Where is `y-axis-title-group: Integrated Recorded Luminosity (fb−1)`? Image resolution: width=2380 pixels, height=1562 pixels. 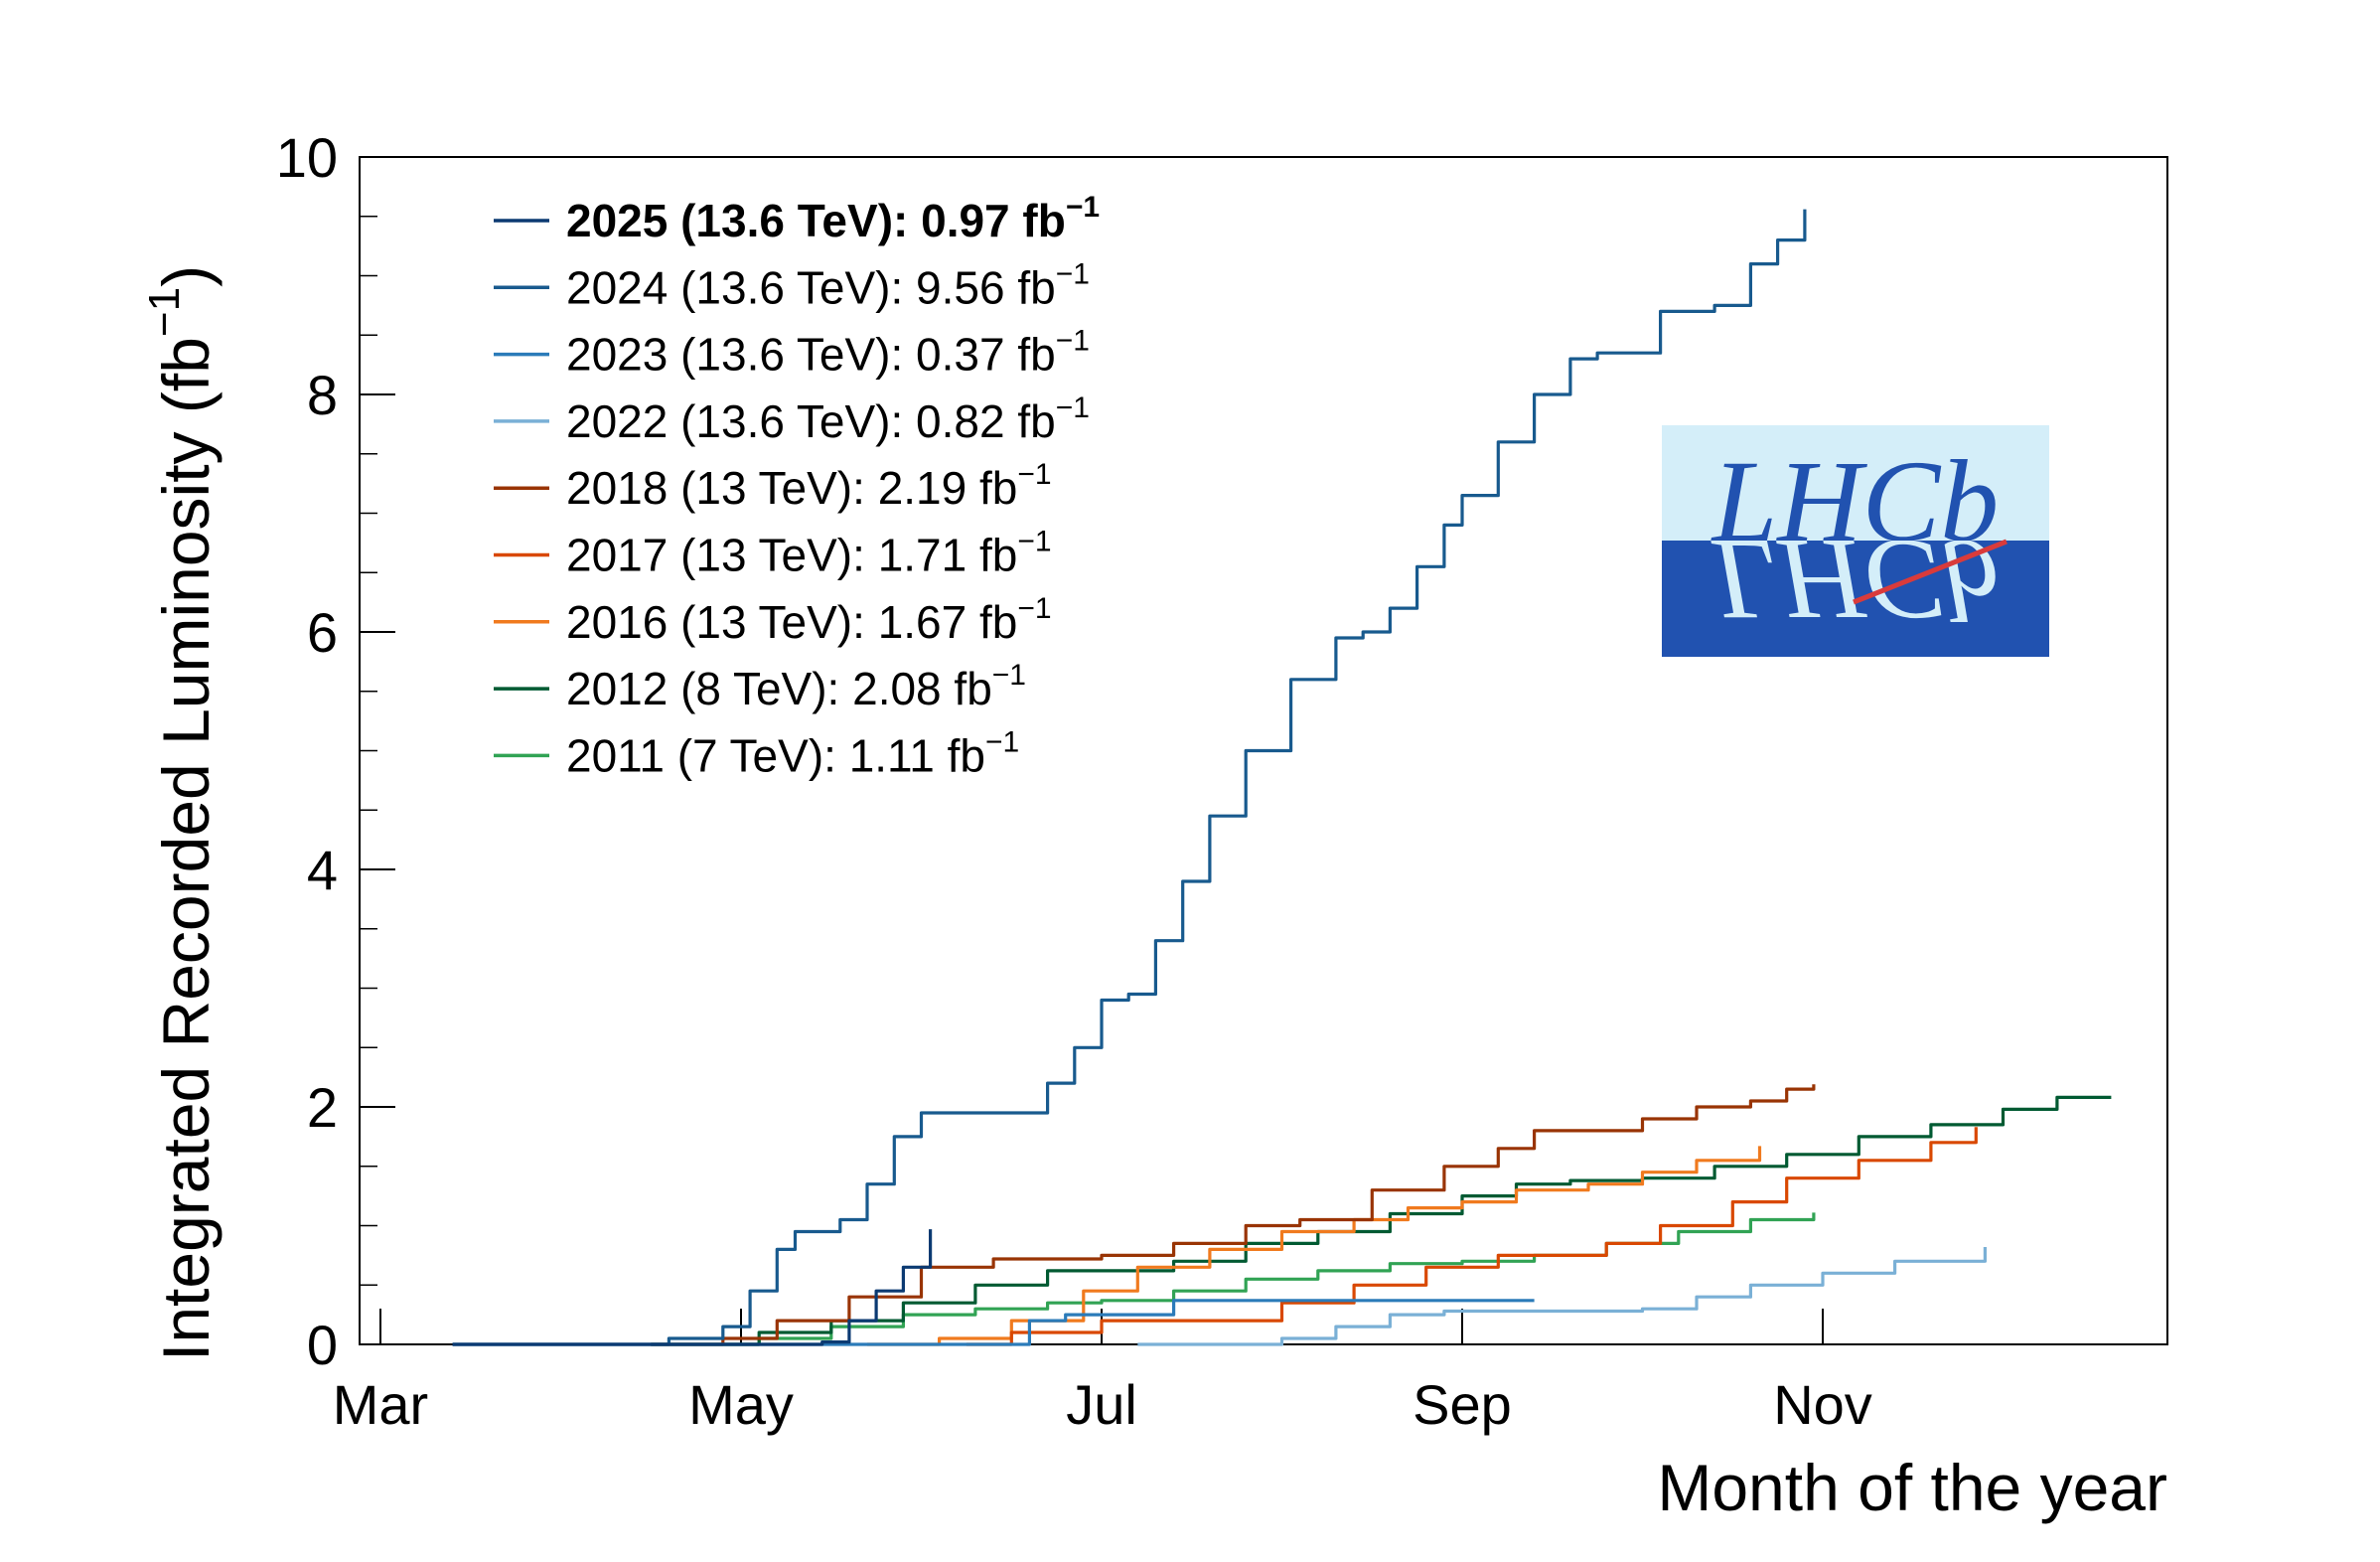 y-axis-title-group: Integrated Recorded Luminosity (fb−1) is located at coordinates (181, 813).